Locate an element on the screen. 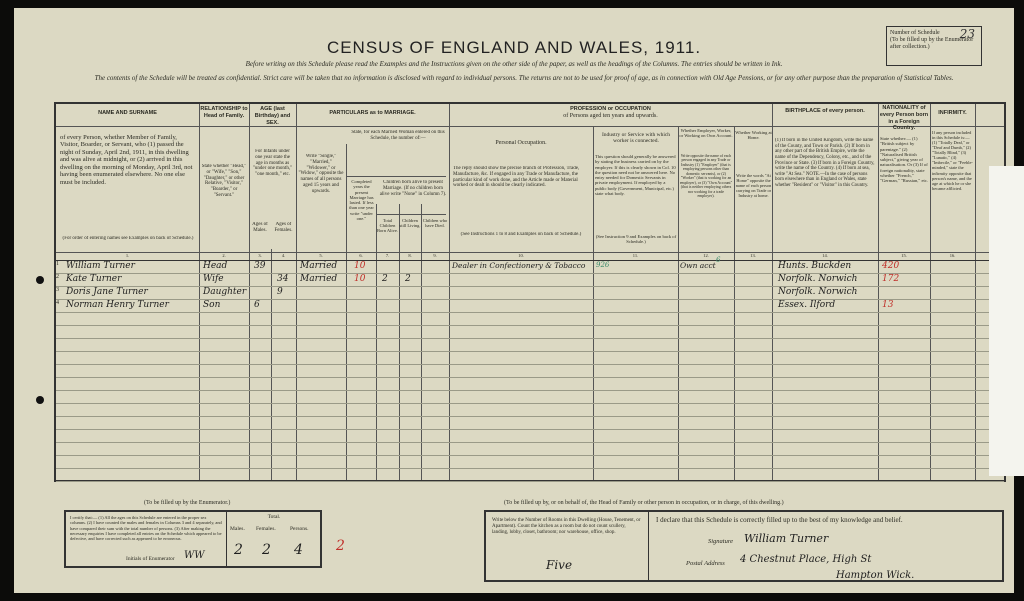 This screenshot has height=601, width=1024. schedule-number: 23 is located at coordinates (967, 34).